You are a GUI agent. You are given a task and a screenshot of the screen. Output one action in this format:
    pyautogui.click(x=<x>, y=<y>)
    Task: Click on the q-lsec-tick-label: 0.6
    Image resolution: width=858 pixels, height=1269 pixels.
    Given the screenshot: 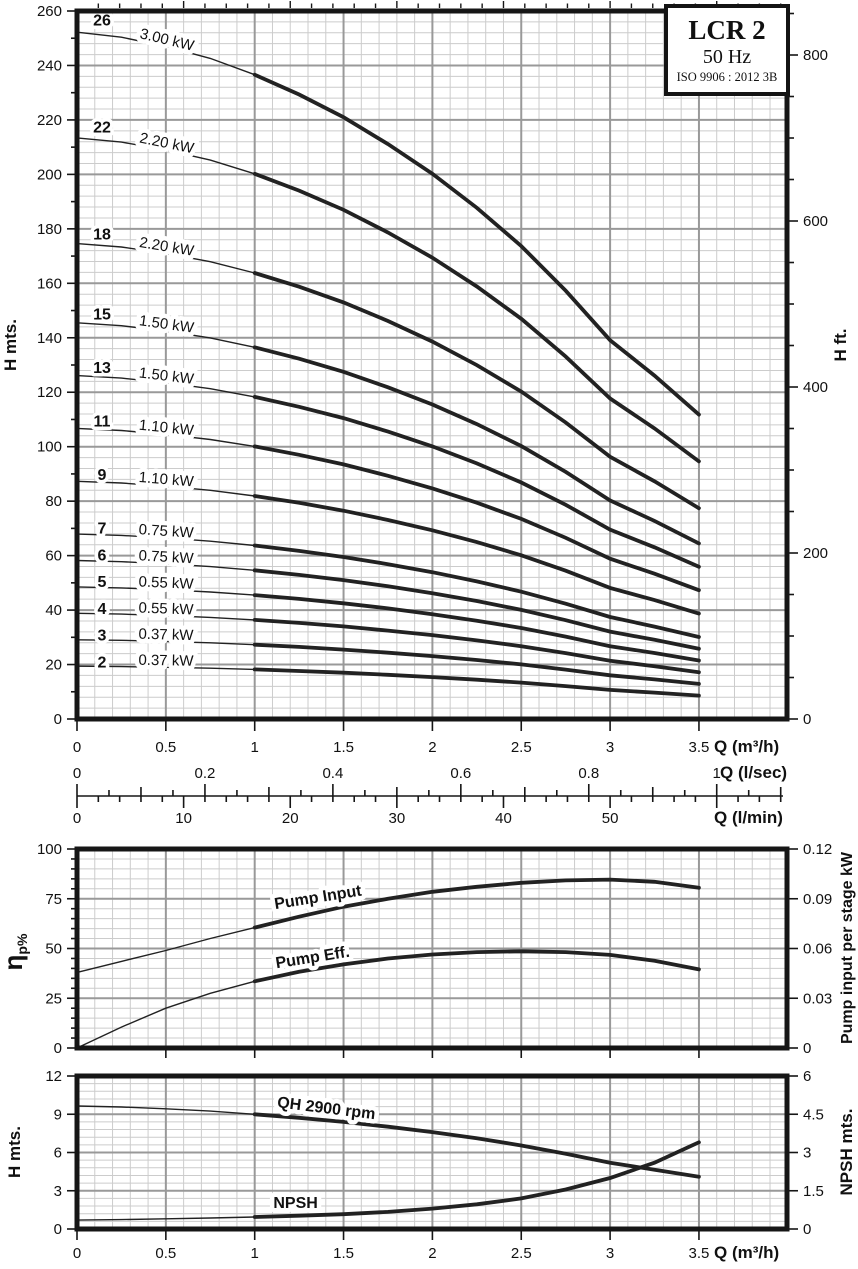 What is the action you would take?
    pyautogui.click(x=460, y=773)
    